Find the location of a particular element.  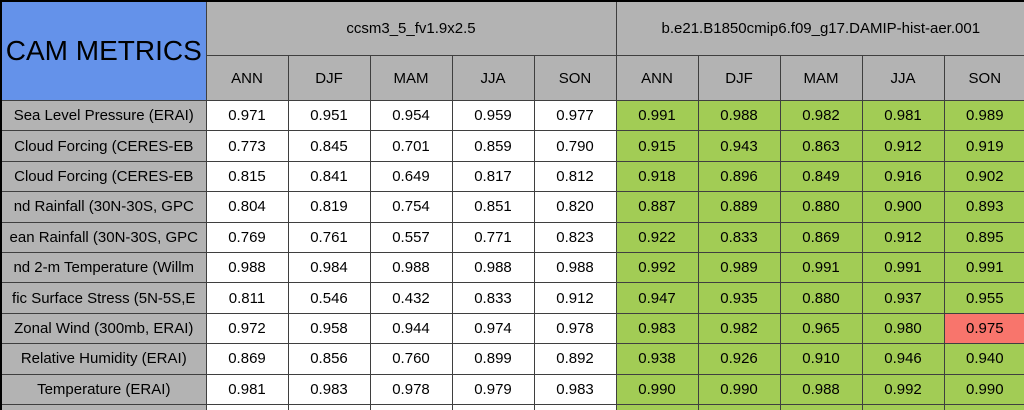

row-label: Sea Level Pressure (ERAI) is located at coordinates (103, 115).